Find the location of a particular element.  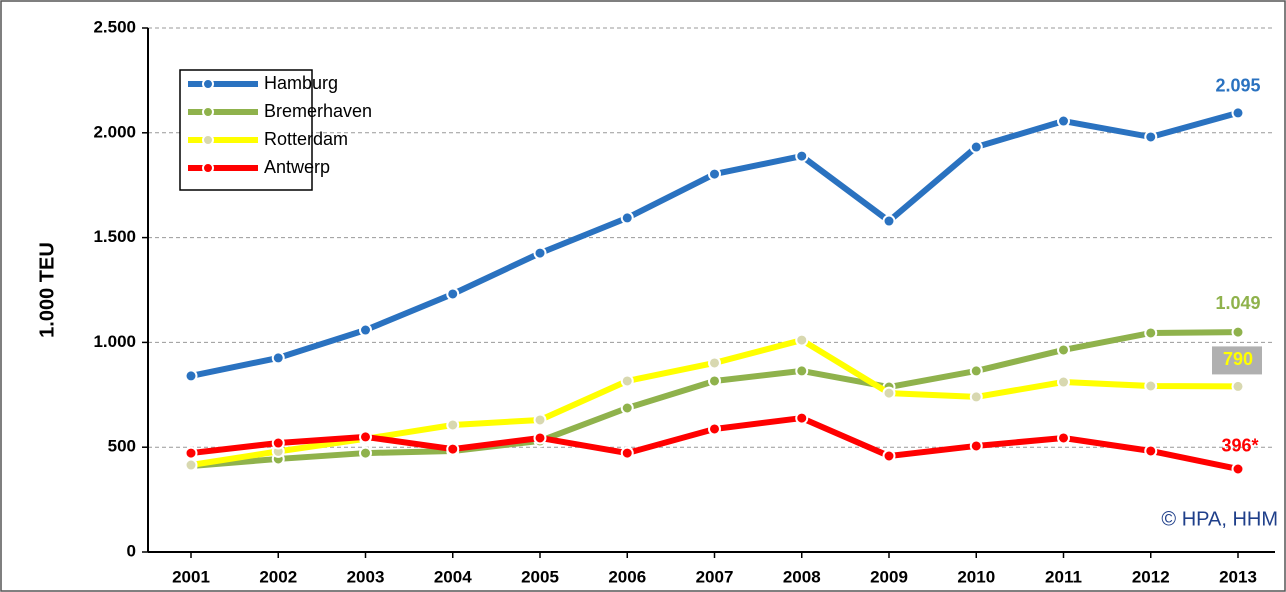

y-axis-label: 1.000 TEU is located at coordinates (47, 290).